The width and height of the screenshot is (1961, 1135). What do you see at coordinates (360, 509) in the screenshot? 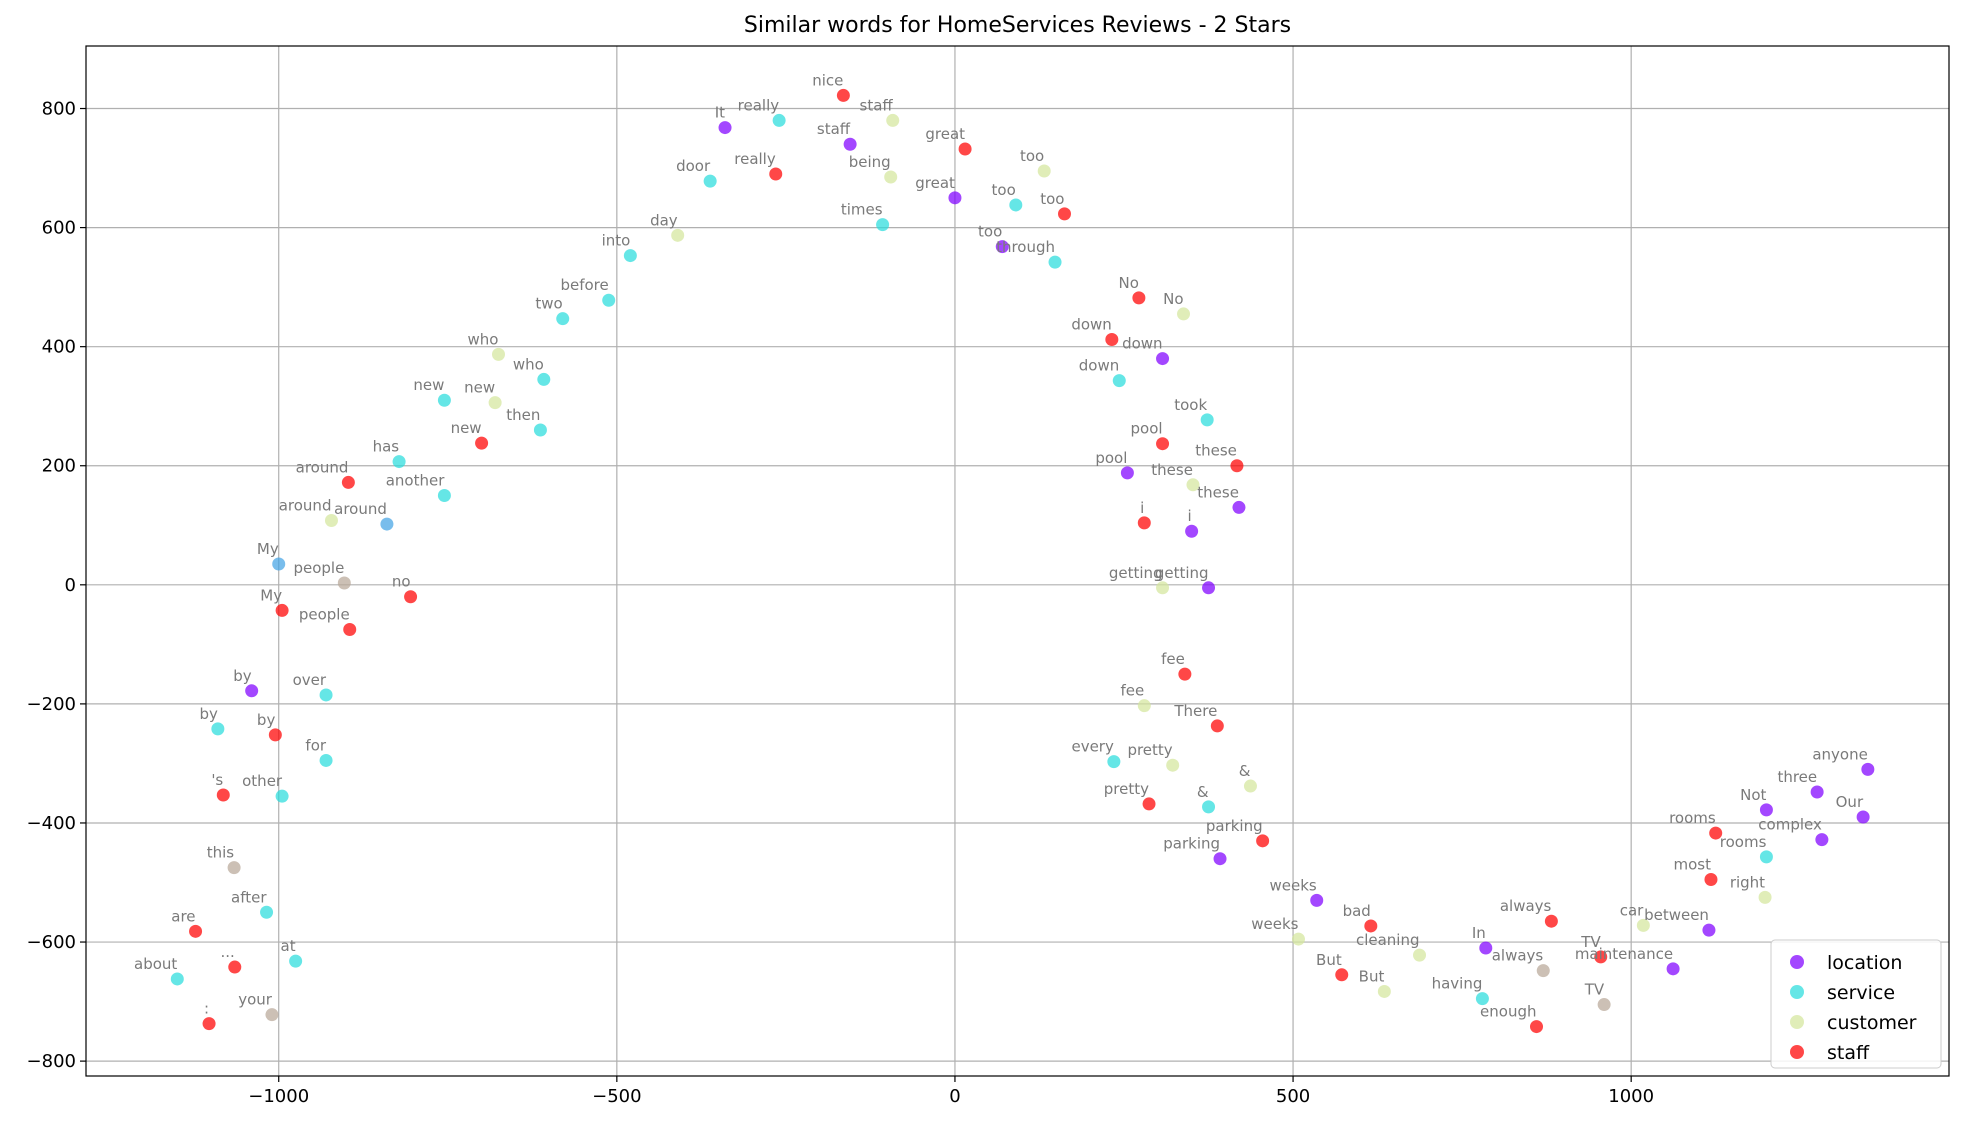
I see `overlap-point-label: around` at bounding box center [360, 509].